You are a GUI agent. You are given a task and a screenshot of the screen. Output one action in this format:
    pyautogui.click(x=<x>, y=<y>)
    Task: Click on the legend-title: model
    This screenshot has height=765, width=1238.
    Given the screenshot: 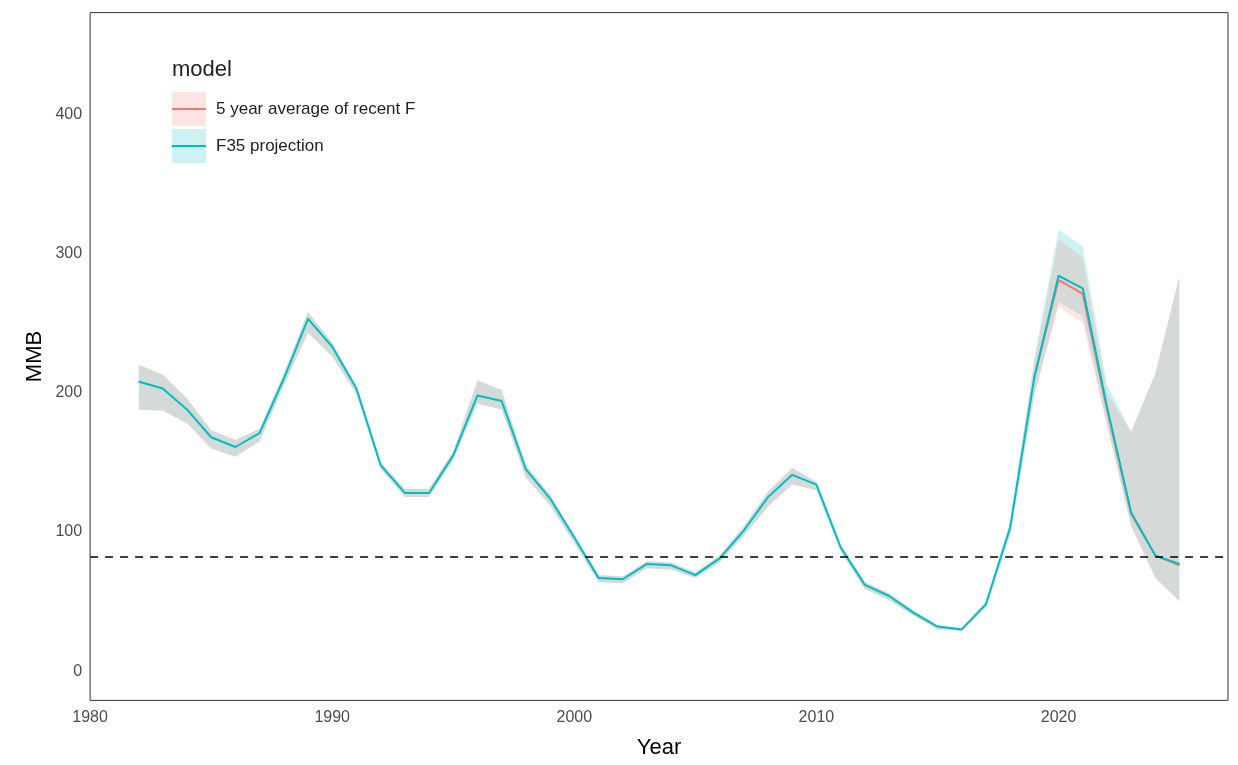 What is the action you would take?
    pyautogui.click(x=202, y=69)
    